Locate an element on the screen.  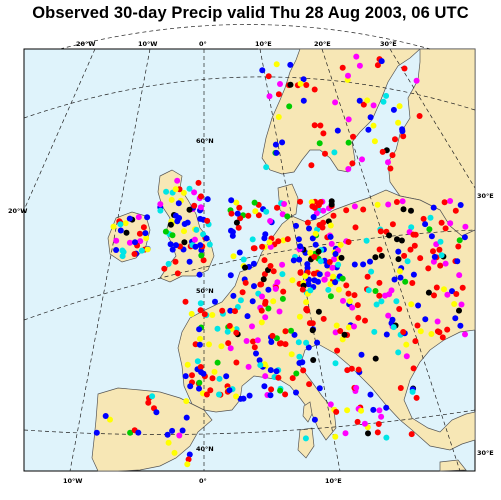
corsica is located at coordinates (307, 412).